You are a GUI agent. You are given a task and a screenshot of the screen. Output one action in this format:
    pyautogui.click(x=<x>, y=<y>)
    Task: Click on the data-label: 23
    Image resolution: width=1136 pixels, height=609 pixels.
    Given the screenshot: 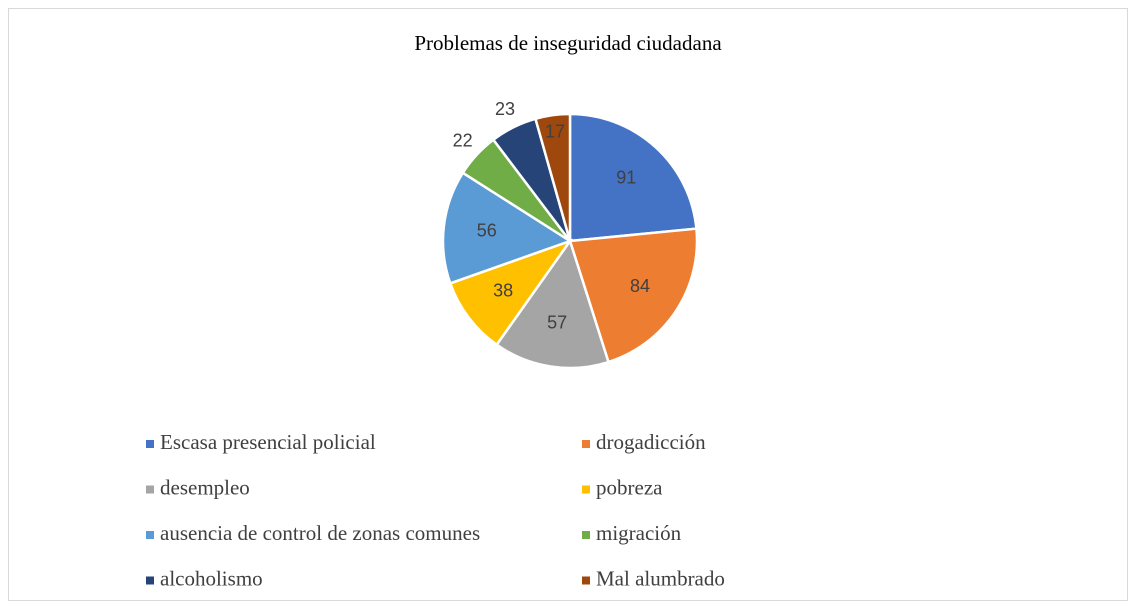 What is the action you would take?
    pyautogui.click(x=505, y=109)
    